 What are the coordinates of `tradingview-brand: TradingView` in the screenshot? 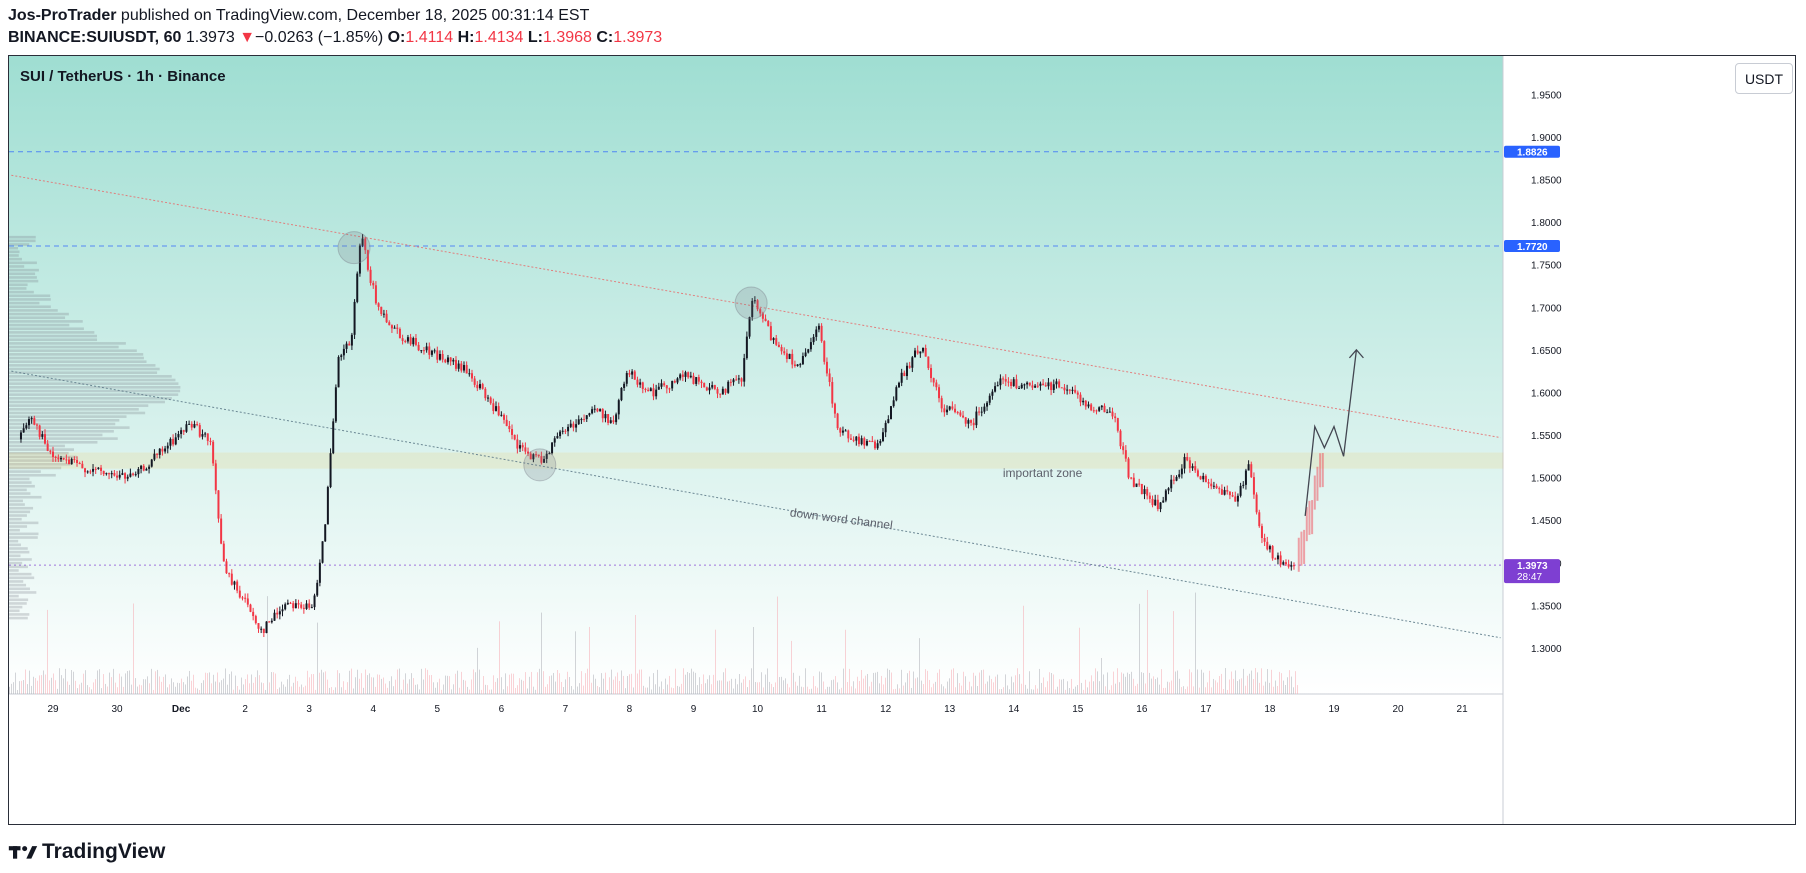 It's located at (104, 851).